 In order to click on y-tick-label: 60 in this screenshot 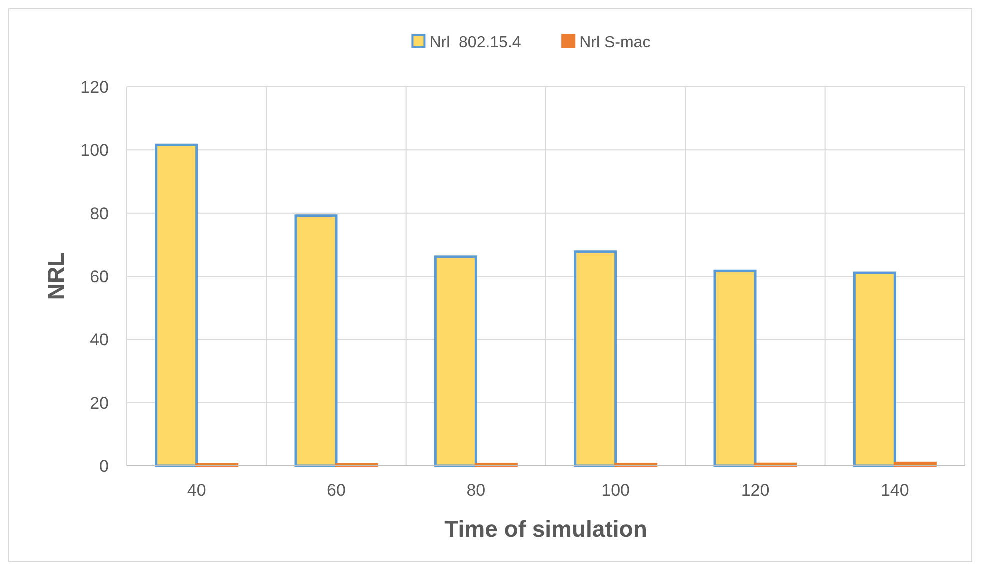, I will do `click(99, 276)`.